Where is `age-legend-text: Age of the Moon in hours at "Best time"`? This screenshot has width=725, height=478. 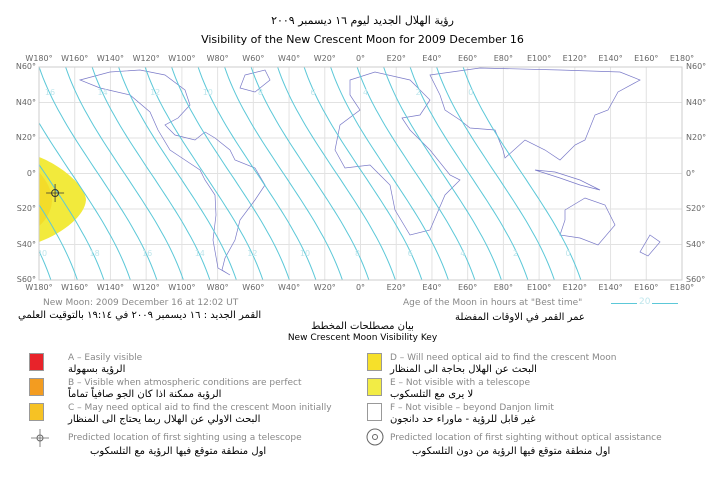 age-legend-text: Age of the Moon in hours at "Best time" is located at coordinates (493, 303).